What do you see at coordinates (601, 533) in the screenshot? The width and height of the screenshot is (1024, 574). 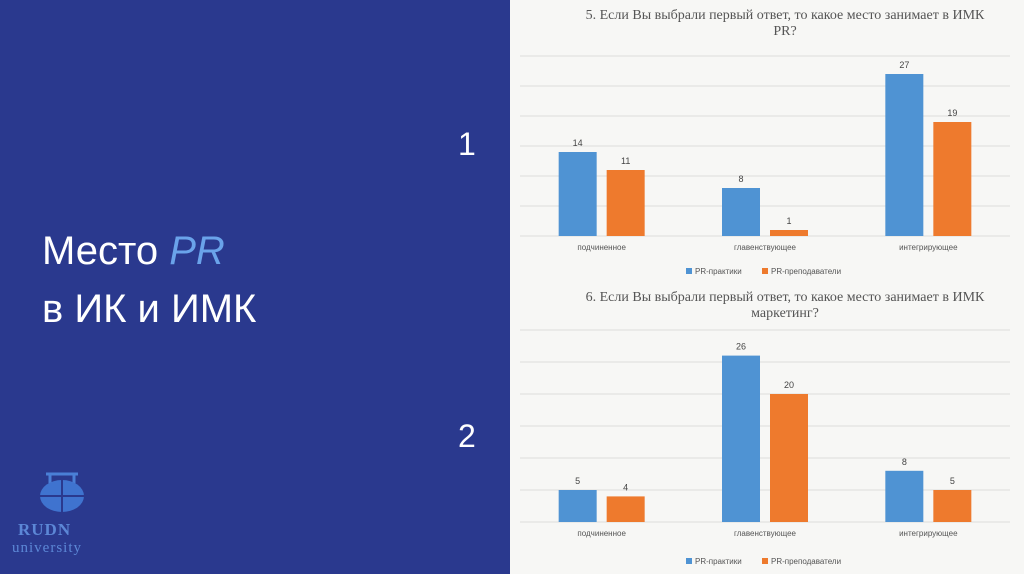 I see `chart2-category-label: подчиненное` at bounding box center [601, 533].